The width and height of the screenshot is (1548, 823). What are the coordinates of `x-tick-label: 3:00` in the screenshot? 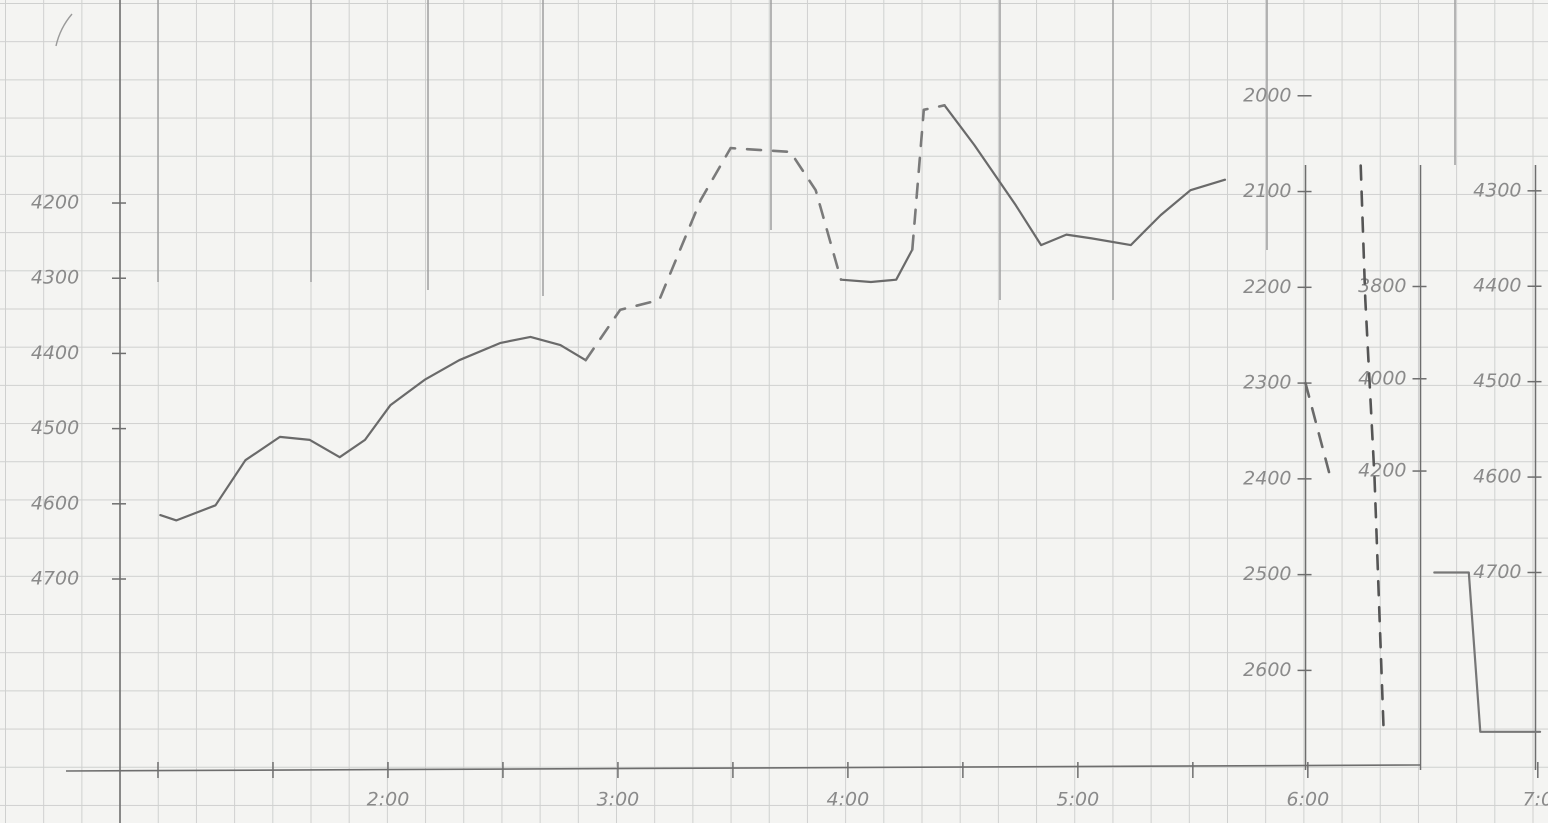 It's located at (618, 800).